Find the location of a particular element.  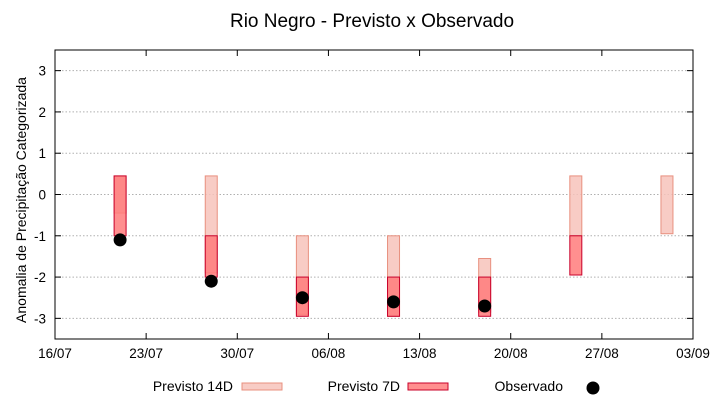

legend: Previsto 14D Previsto 7D Observado is located at coordinates (376, 386).